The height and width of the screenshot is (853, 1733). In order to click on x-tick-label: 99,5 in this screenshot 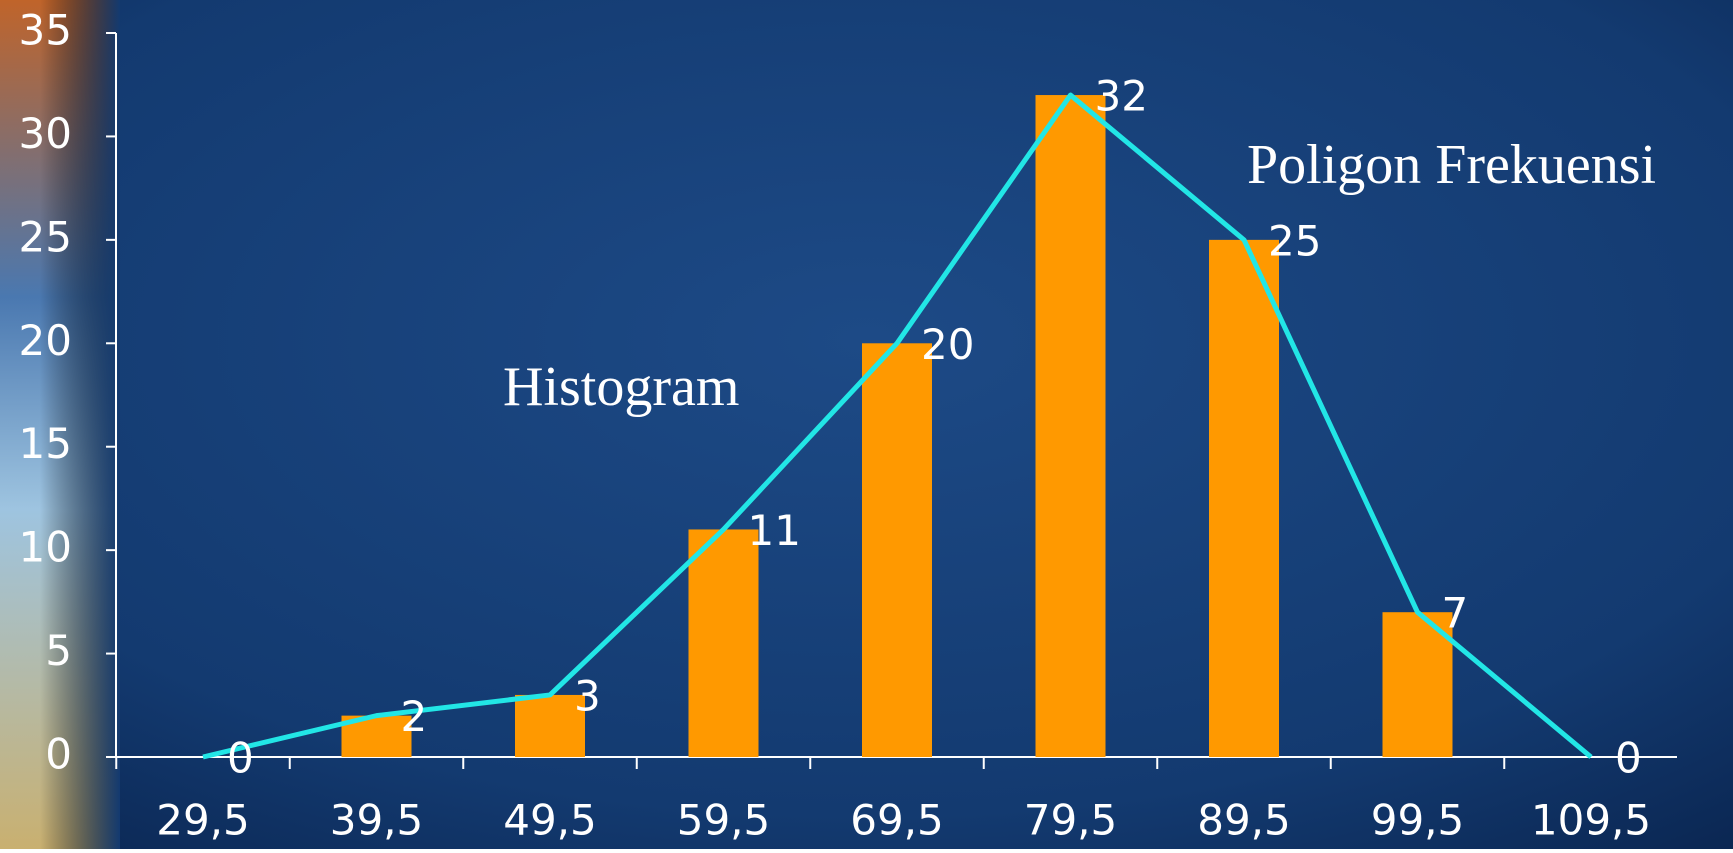, I will do `click(1418, 820)`.